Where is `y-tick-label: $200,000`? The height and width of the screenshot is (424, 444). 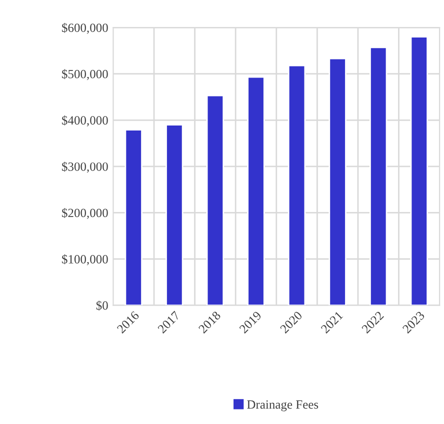 y-tick-label: $200,000 is located at coordinates (85, 213).